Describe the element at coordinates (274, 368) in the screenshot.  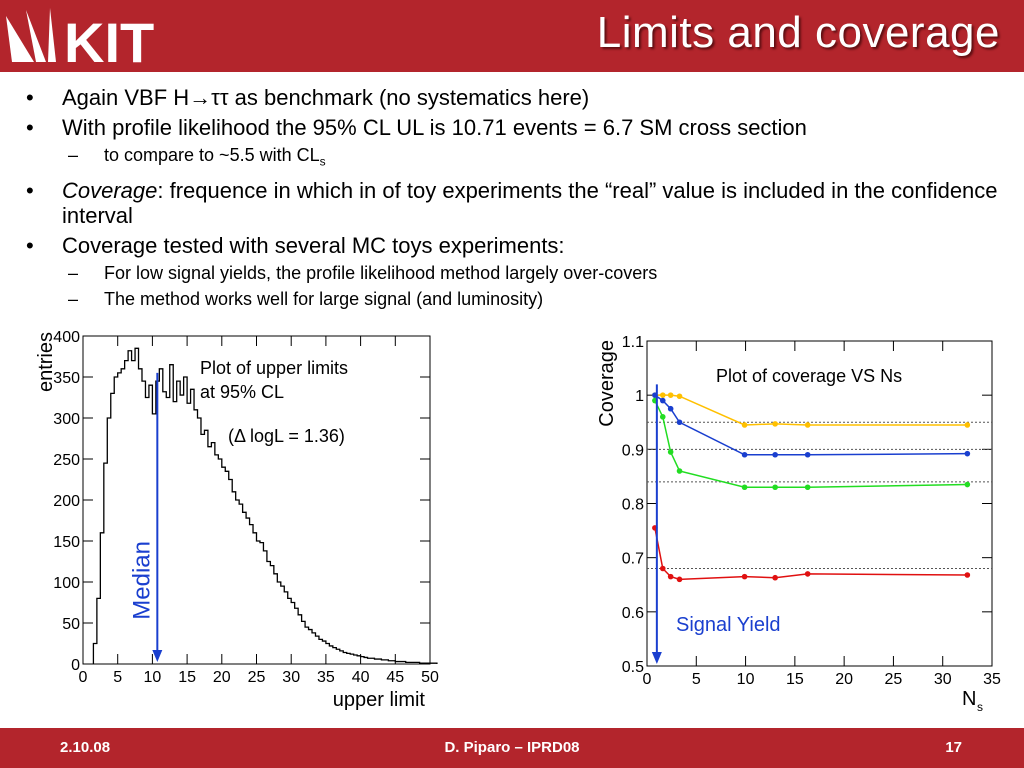
I see `annotation-title: Plot of upper limits` at that location.